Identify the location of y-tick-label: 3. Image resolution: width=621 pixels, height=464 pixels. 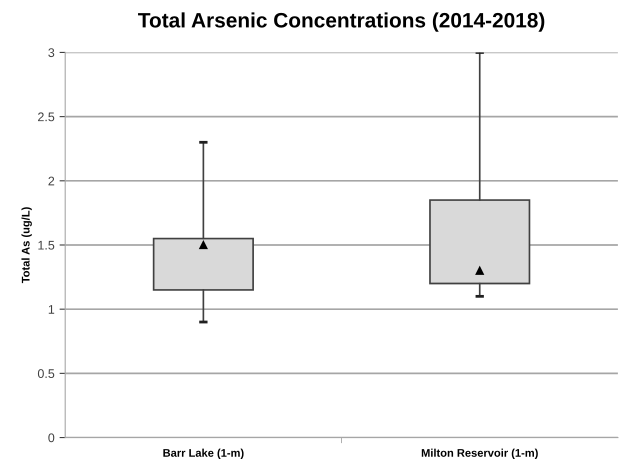
(51, 53).